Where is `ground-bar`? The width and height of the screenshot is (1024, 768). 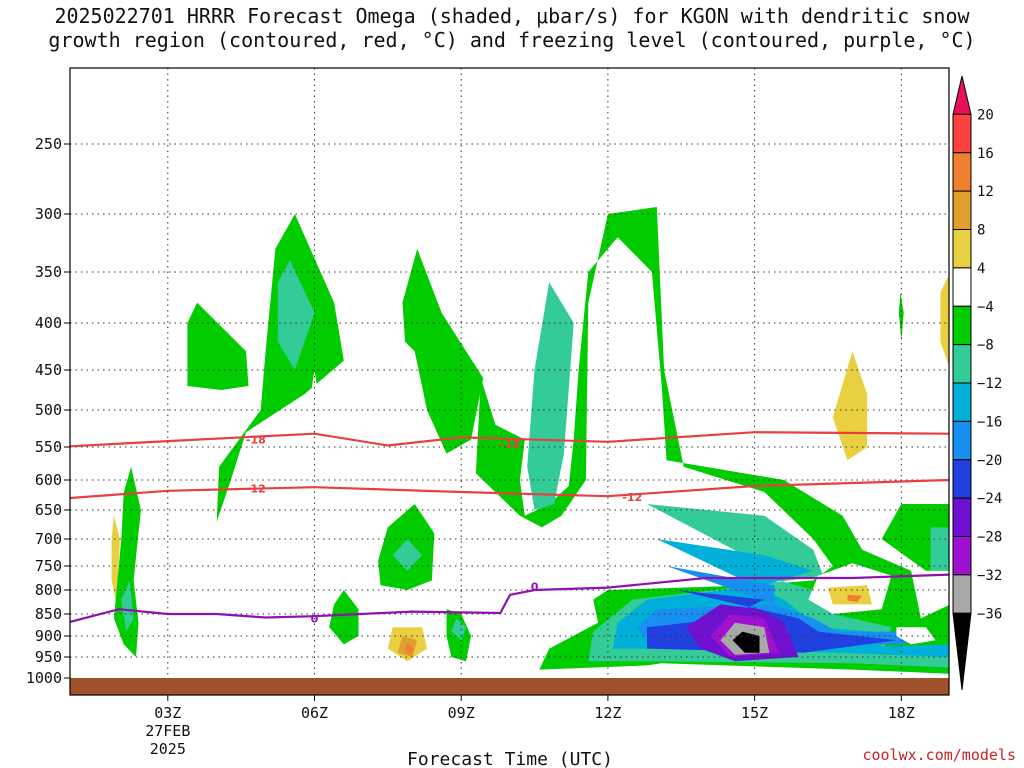 ground-bar is located at coordinates (509, 686).